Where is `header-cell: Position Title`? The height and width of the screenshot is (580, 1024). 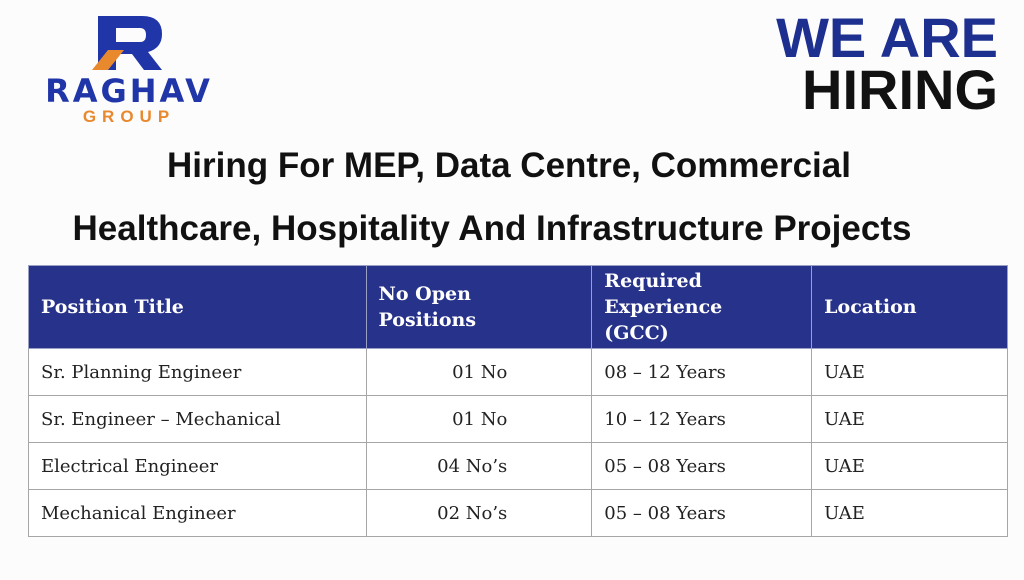
header-cell: Position Title is located at coordinates (197, 307).